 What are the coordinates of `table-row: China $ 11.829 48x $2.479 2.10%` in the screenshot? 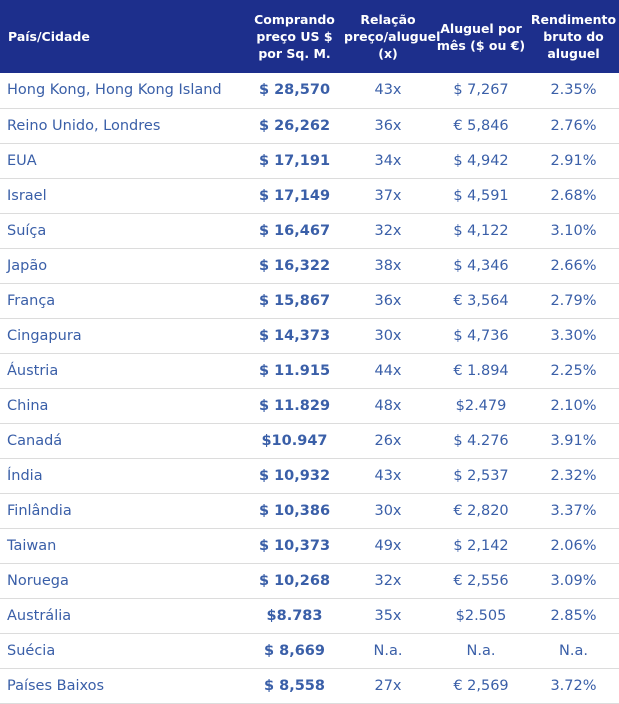 It's located at (309, 405).